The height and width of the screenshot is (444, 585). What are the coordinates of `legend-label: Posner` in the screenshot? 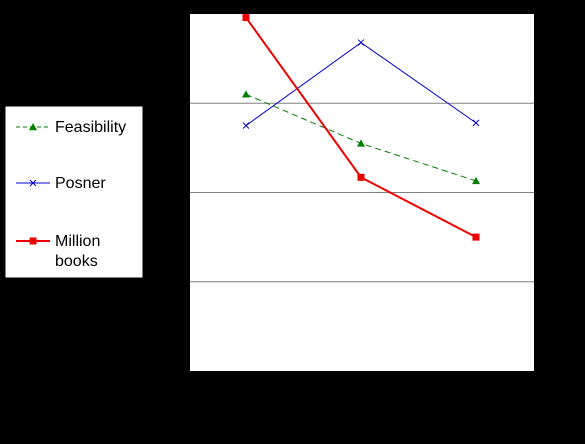 It's located at (80, 183).